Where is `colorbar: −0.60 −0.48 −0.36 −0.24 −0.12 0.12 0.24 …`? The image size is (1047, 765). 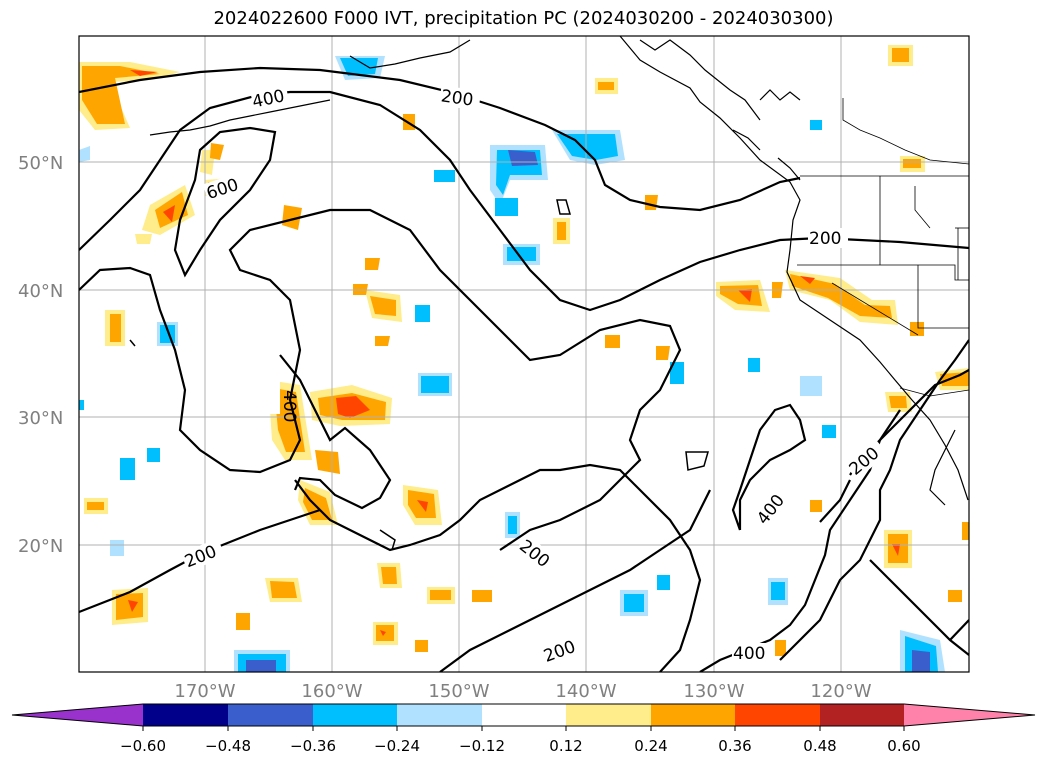
colorbar: −0.60 −0.48 −0.36 −0.24 −0.12 0.12 0.24 … is located at coordinates (523, 729).